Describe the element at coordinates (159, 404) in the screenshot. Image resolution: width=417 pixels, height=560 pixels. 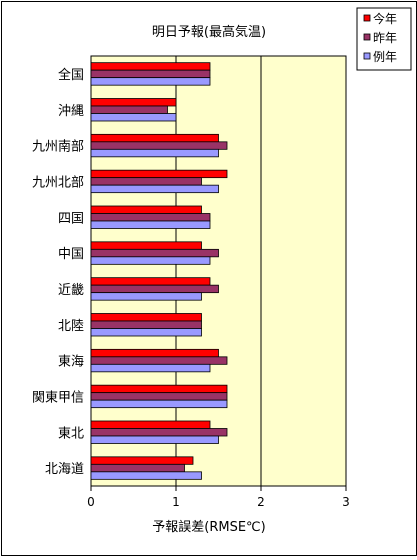
I see `bar-関東甲信-例年` at that location.